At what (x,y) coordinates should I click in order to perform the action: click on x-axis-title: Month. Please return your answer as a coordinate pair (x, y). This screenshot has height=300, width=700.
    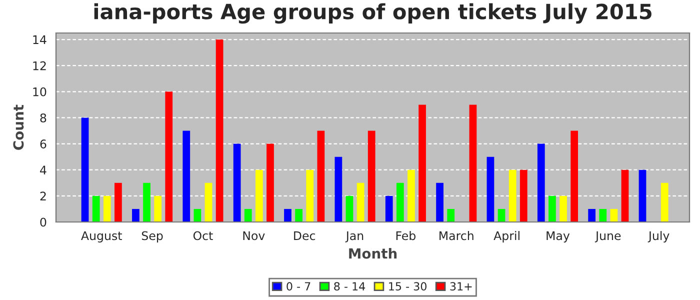
    Looking at the image, I should click on (373, 253).